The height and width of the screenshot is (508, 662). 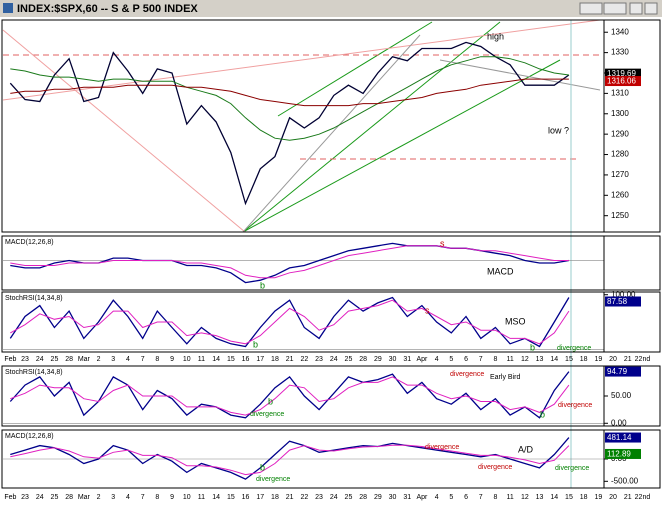 What do you see at coordinates (625, 480) in the screenshot?
I see `y-tick-label: -500.00` at bounding box center [625, 480].